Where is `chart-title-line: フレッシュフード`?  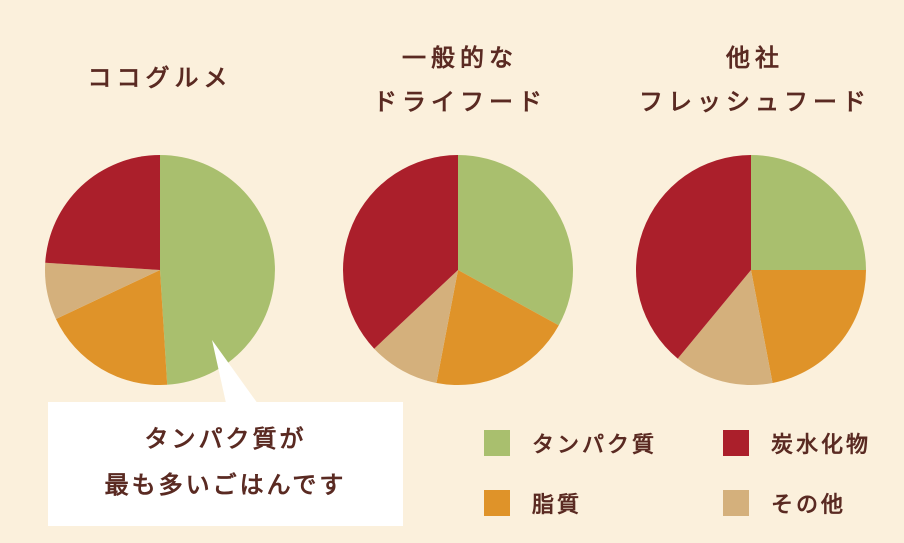 chart-title-line: フレッシュフード is located at coordinates (755, 102).